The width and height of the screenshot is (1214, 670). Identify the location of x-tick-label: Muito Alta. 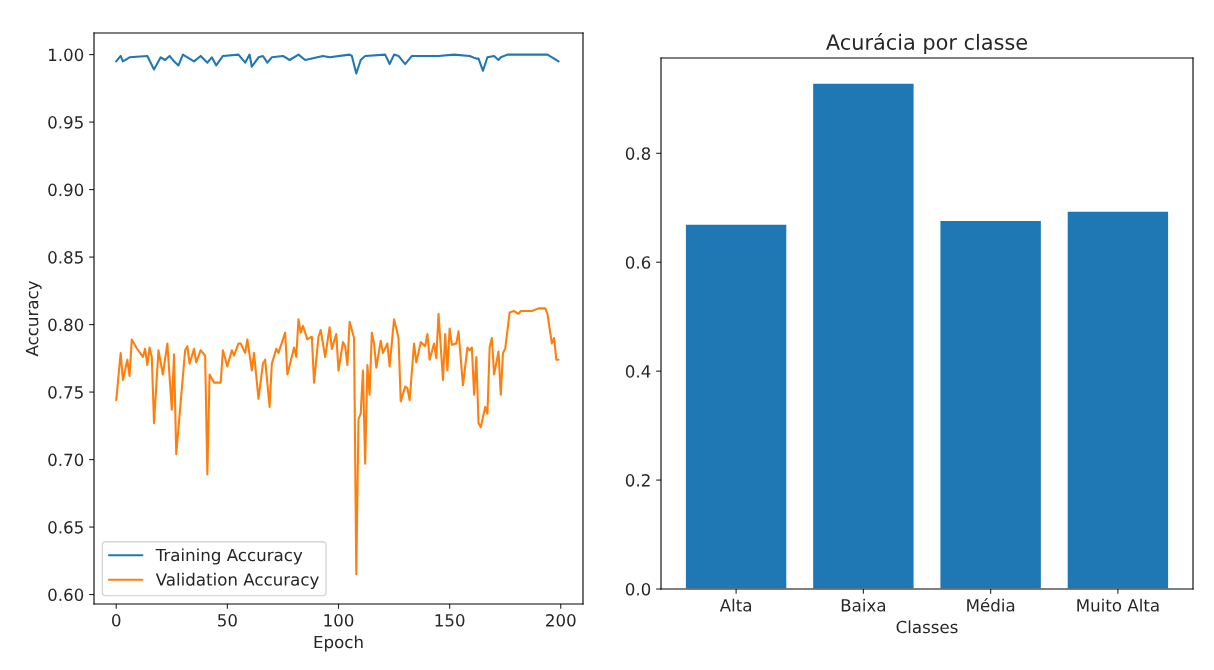
(1118, 605).